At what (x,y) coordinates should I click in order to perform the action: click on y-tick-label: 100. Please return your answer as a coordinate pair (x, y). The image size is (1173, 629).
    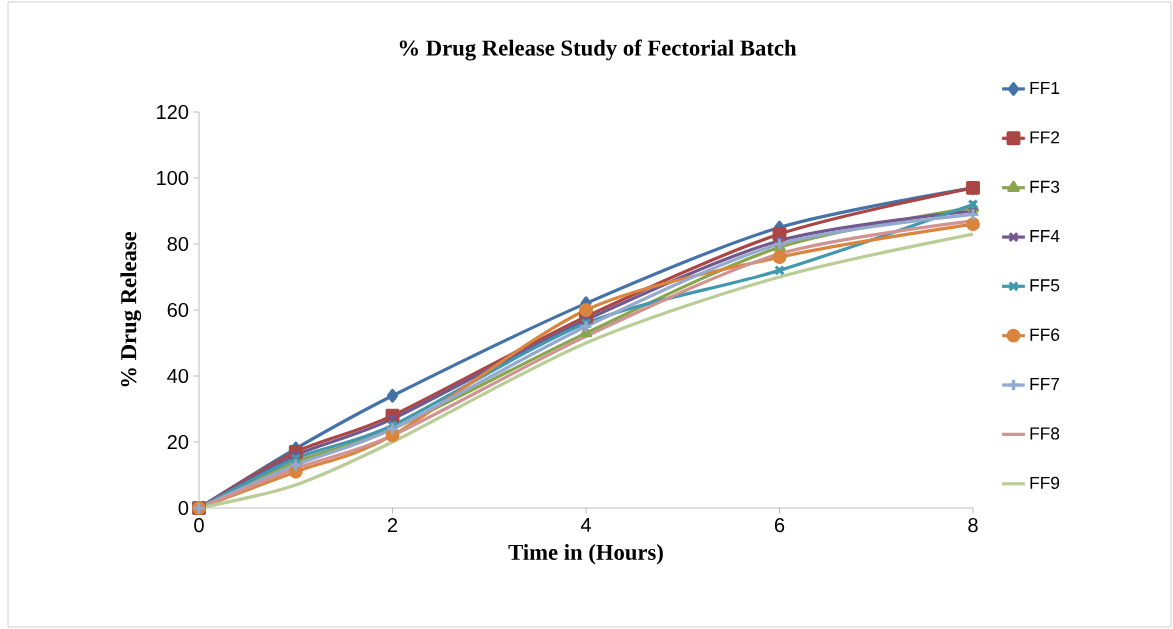
    Looking at the image, I should click on (173, 178).